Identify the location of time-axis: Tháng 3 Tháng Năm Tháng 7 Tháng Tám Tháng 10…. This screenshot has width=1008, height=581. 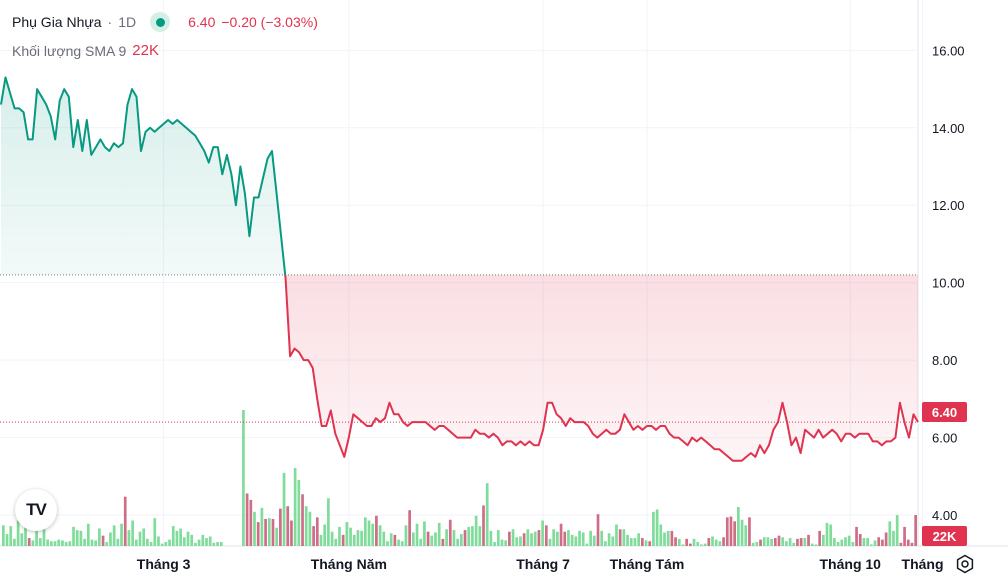
(540, 564).